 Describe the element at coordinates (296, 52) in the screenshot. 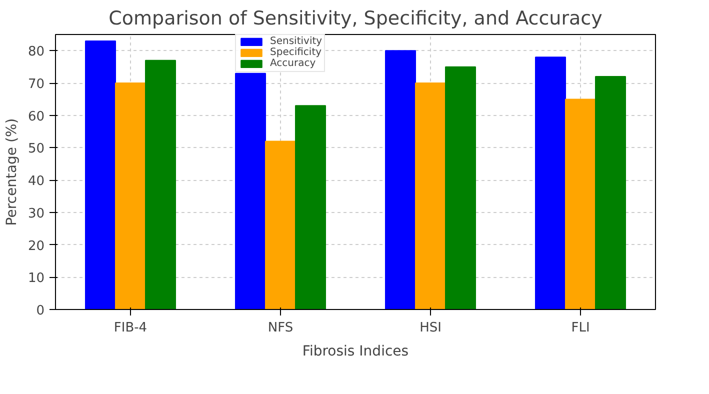

I see `legend-label: Specificity` at that location.